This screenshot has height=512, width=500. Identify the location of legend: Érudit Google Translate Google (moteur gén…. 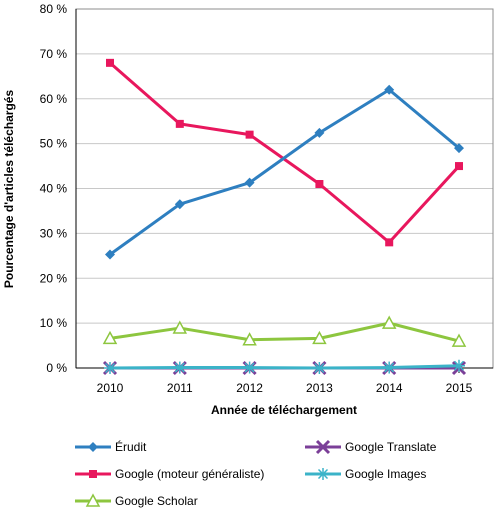
(256, 473).